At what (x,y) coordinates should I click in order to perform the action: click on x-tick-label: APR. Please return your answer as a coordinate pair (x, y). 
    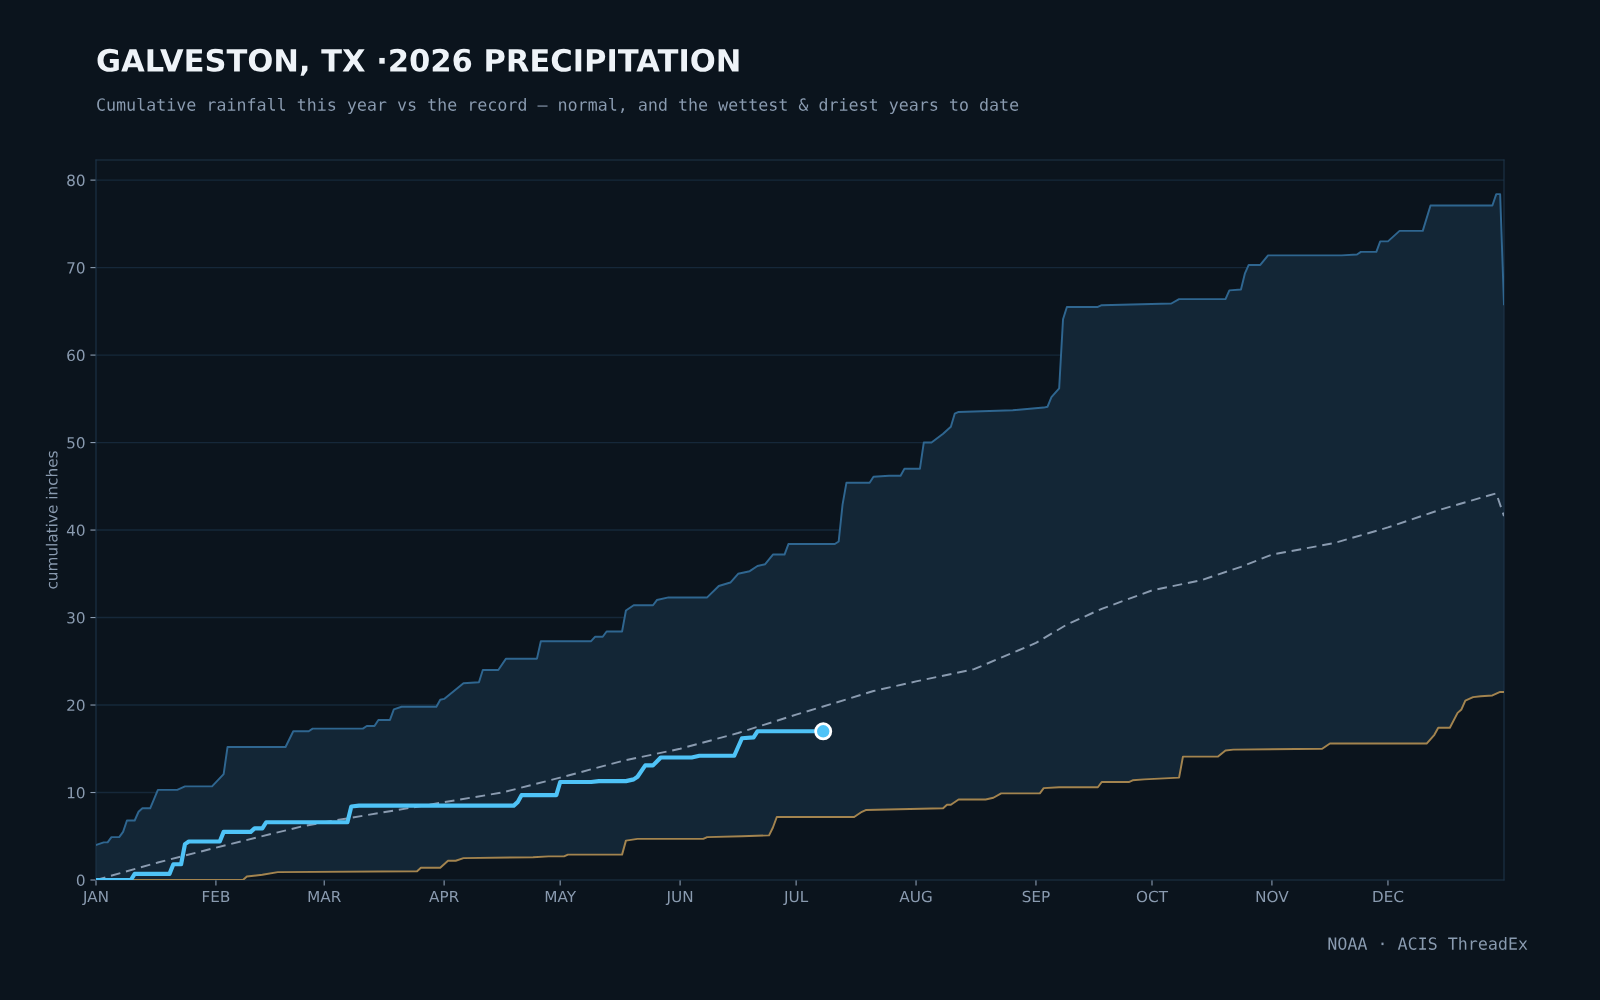
    Looking at the image, I should click on (444, 896).